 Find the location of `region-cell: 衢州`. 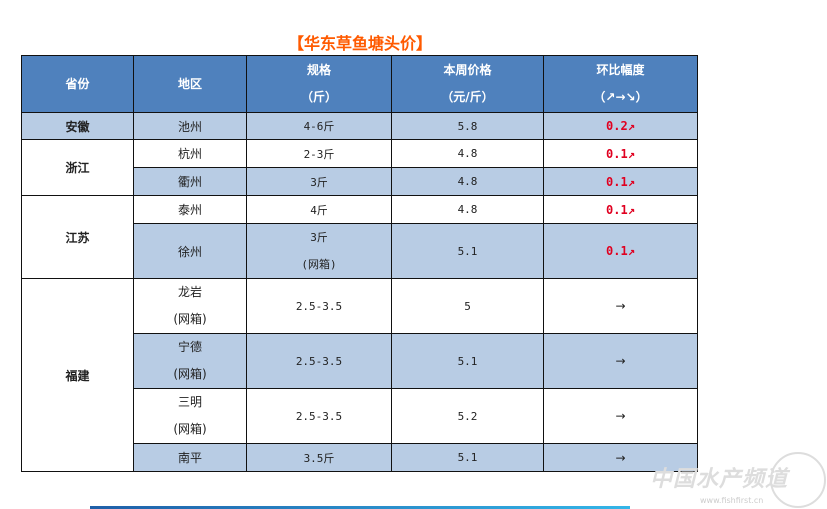

region-cell: 衢州 is located at coordinates (190, 181).